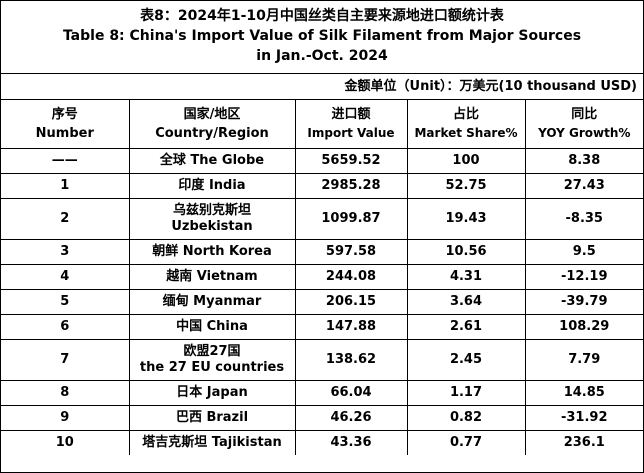 The image size is (644, 473). I want to click on cell-number: 3, so click(65, 252).